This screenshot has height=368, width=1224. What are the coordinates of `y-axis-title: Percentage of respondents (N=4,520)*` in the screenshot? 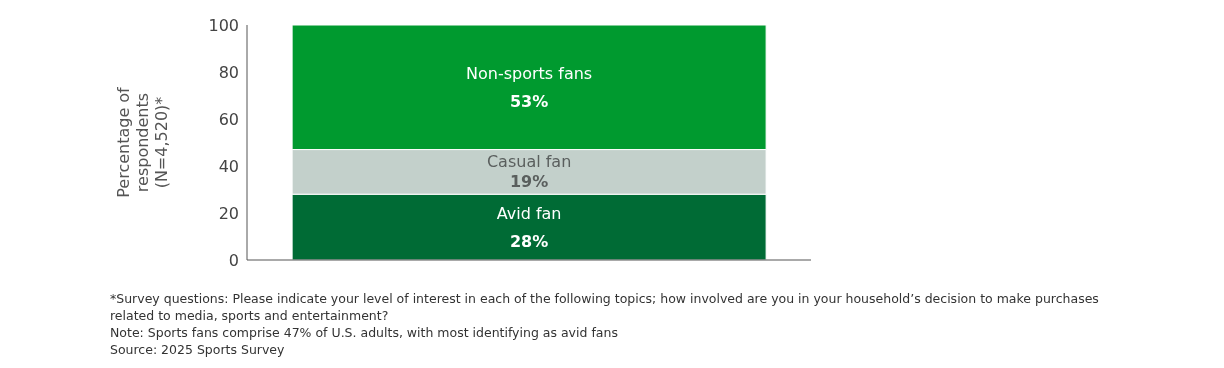 It's located at (142, 142).